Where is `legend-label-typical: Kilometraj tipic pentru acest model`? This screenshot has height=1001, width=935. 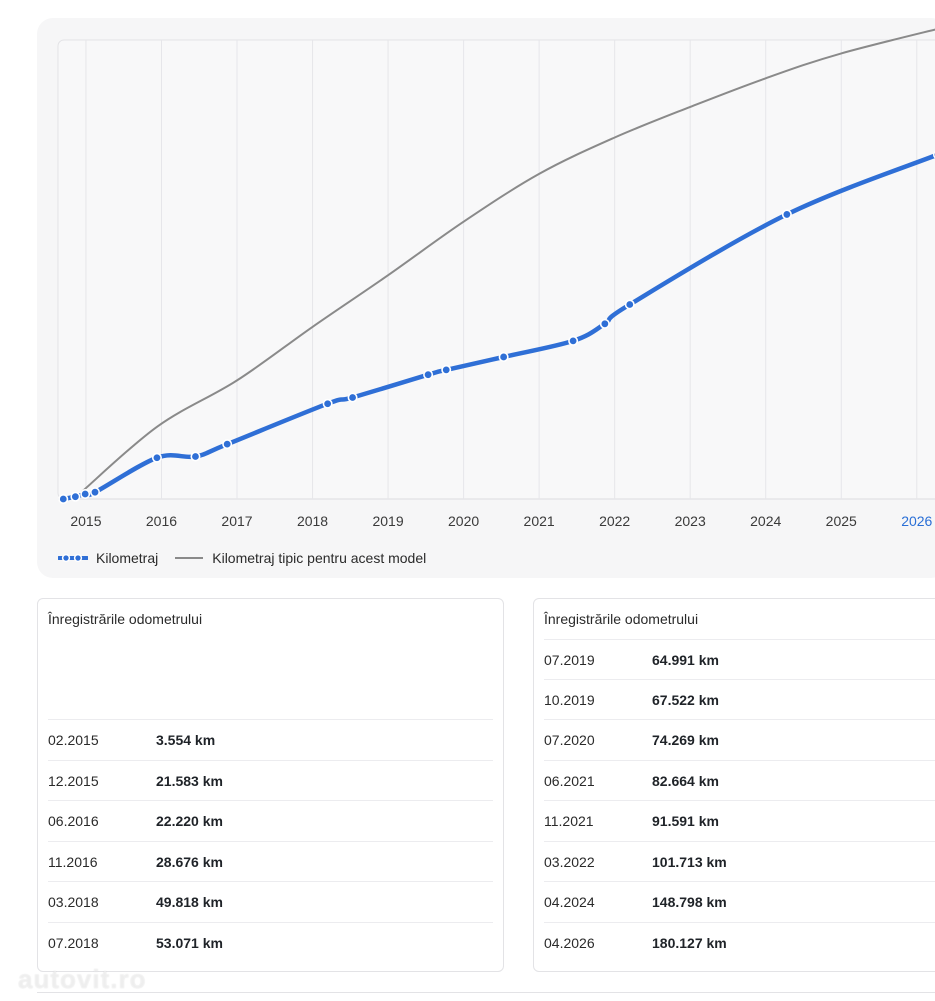 legend-label-typical: Kilometraj tipic pentru acest model is located at coordinates (319, 558).